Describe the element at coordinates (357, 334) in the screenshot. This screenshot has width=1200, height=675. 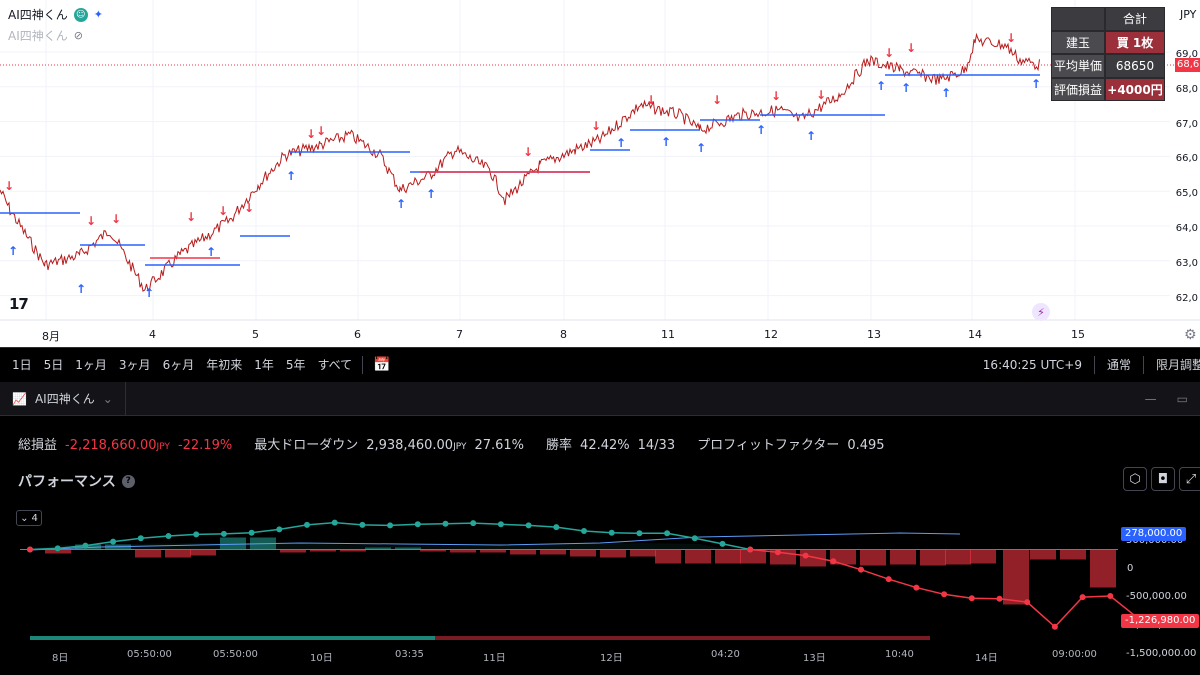
I see `time-tick-label: 6` at that location.